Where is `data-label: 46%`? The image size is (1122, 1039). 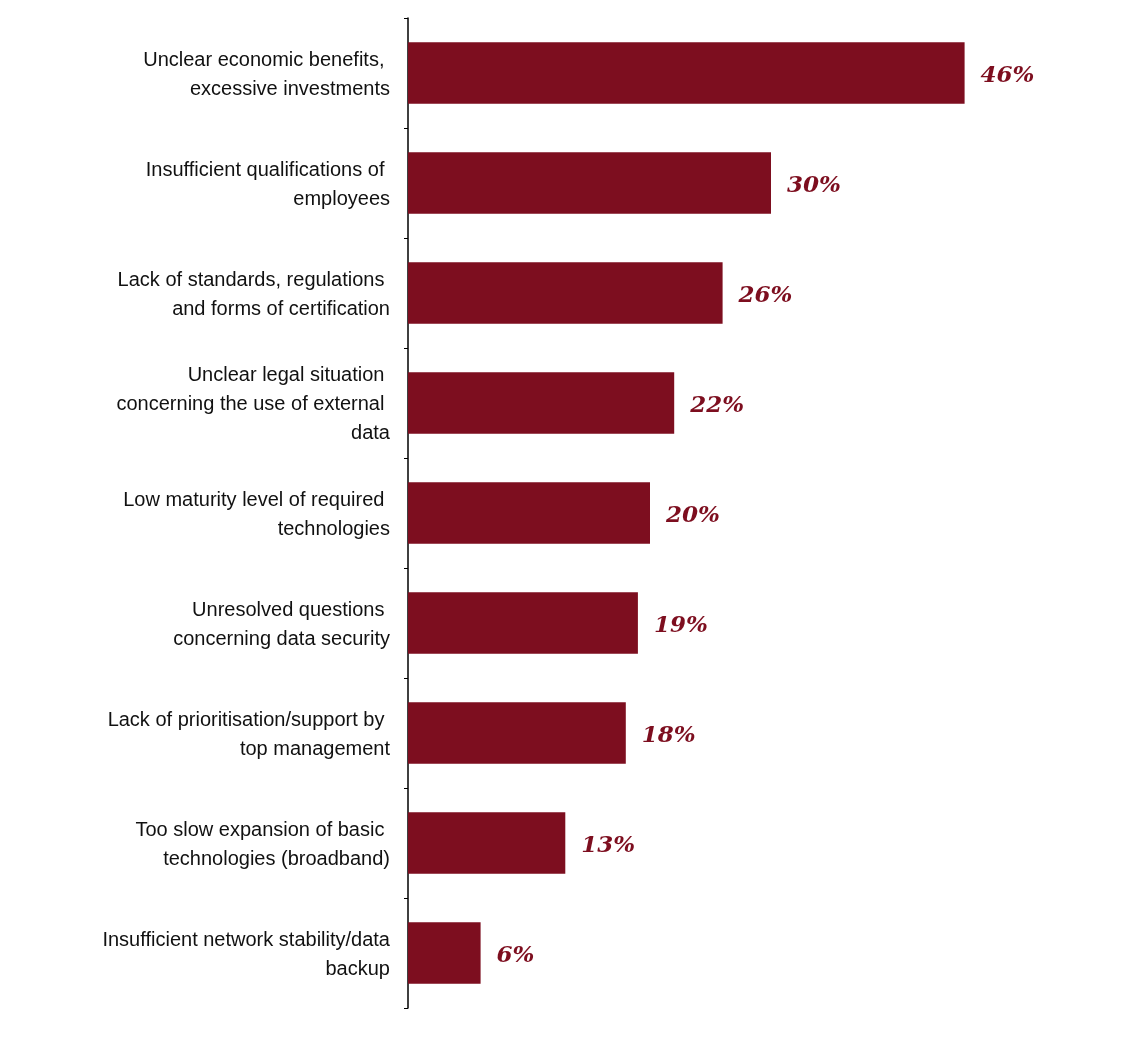
data-label: 46% is located at coordinates (1007, 73).